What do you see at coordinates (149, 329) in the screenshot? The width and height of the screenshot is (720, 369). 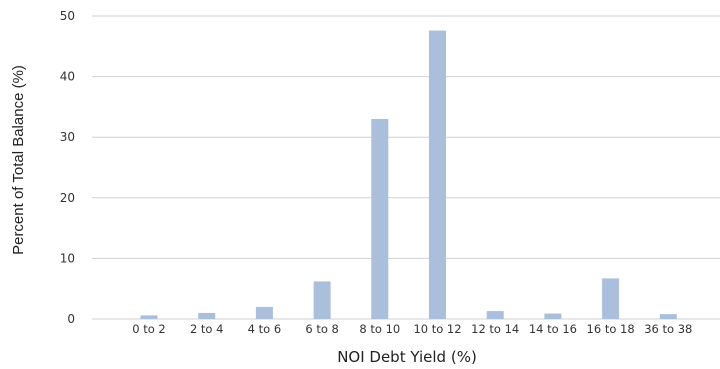 I see `x-tick-label: 0 to 2` at bounding box center [149, 329].